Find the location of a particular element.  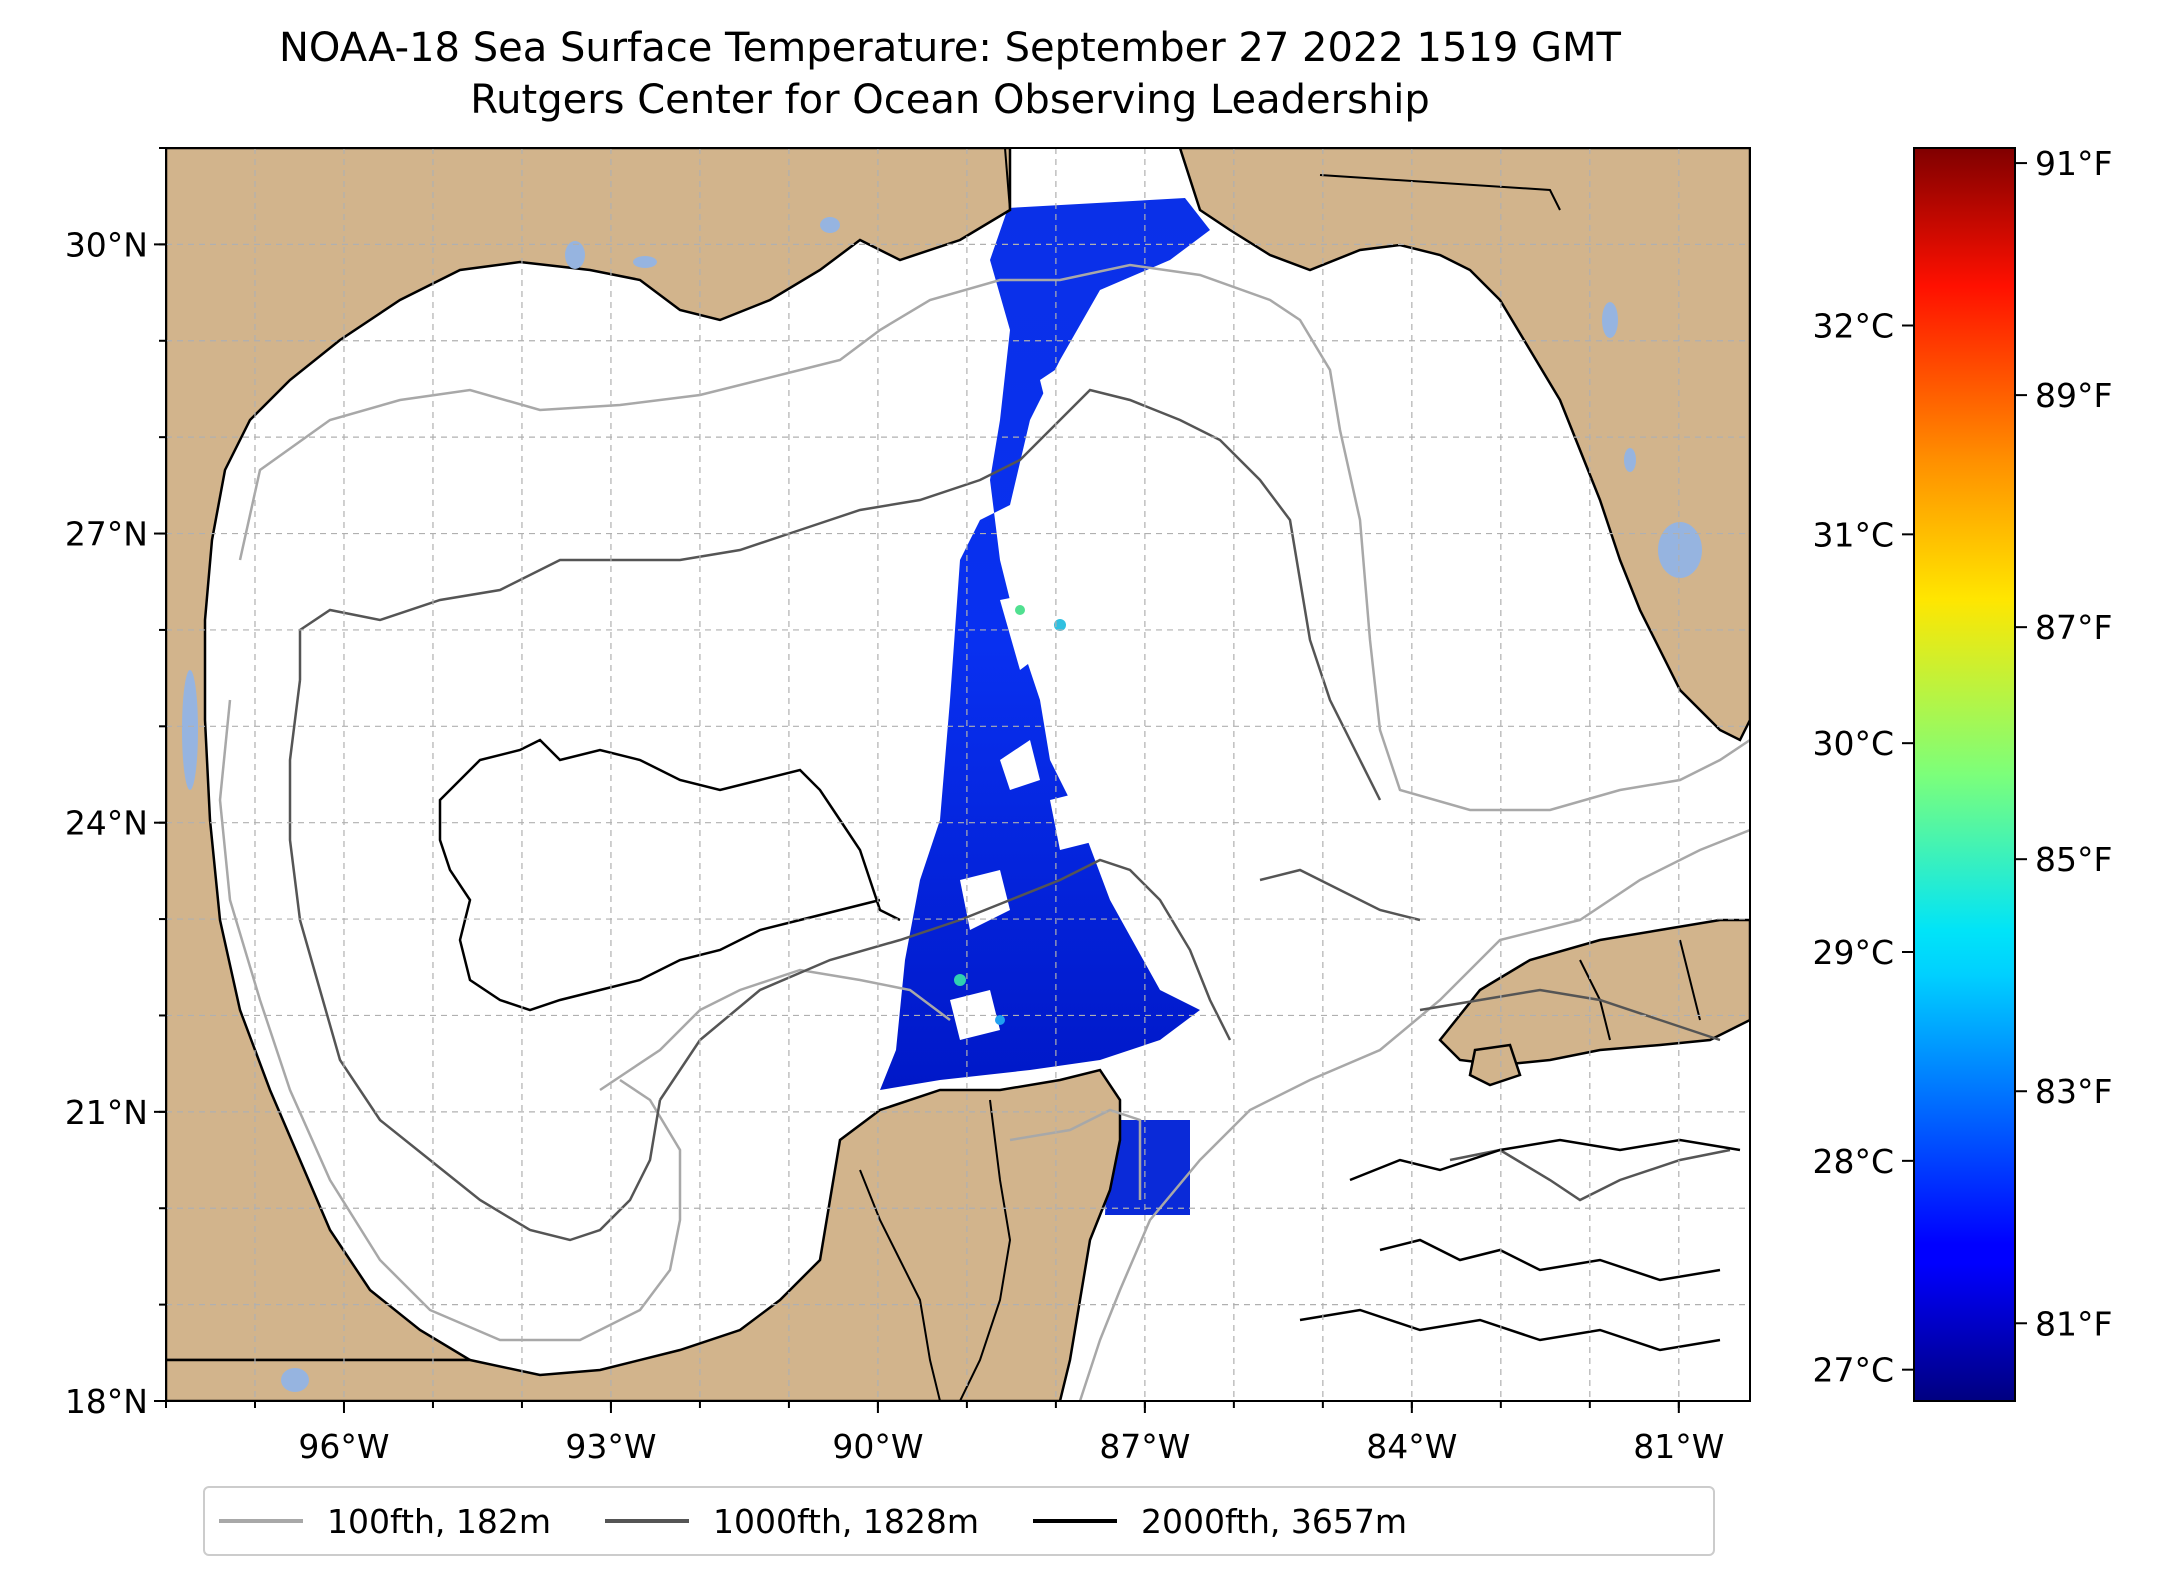

lon-tick-label: 81°W is located at coordinates (1678, 1446).